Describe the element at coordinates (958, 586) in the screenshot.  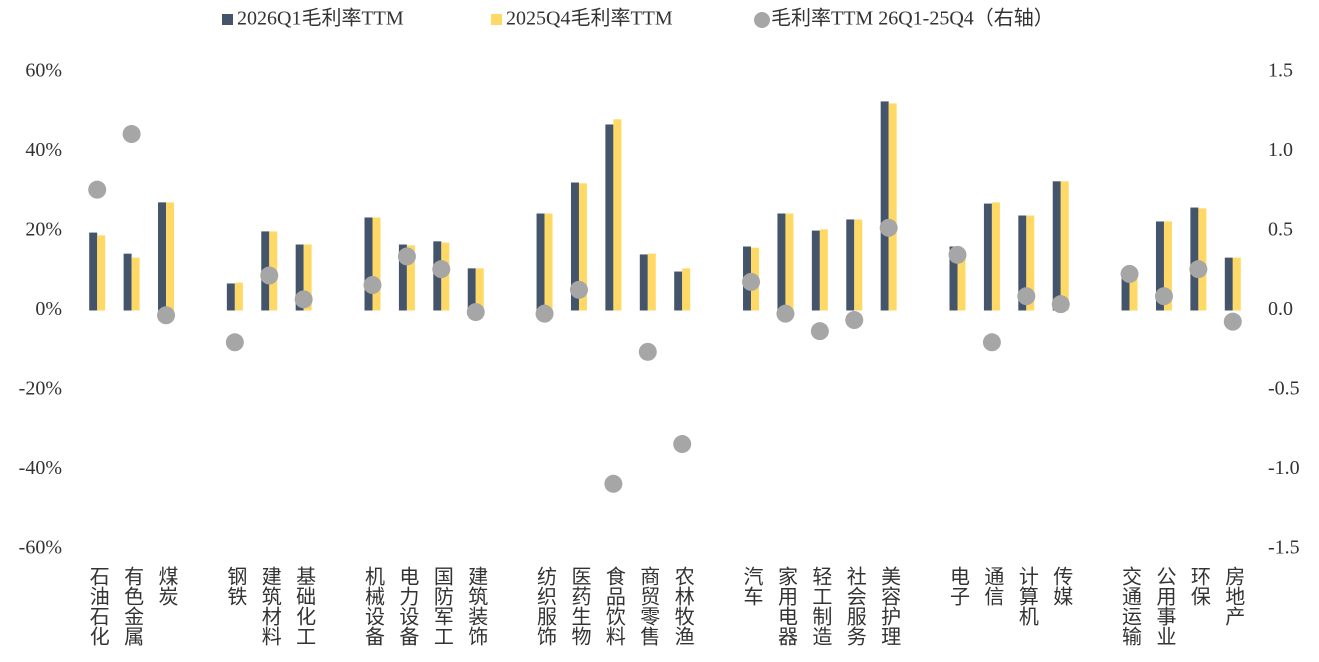
I see `x-tick-label: 电子` at that location.